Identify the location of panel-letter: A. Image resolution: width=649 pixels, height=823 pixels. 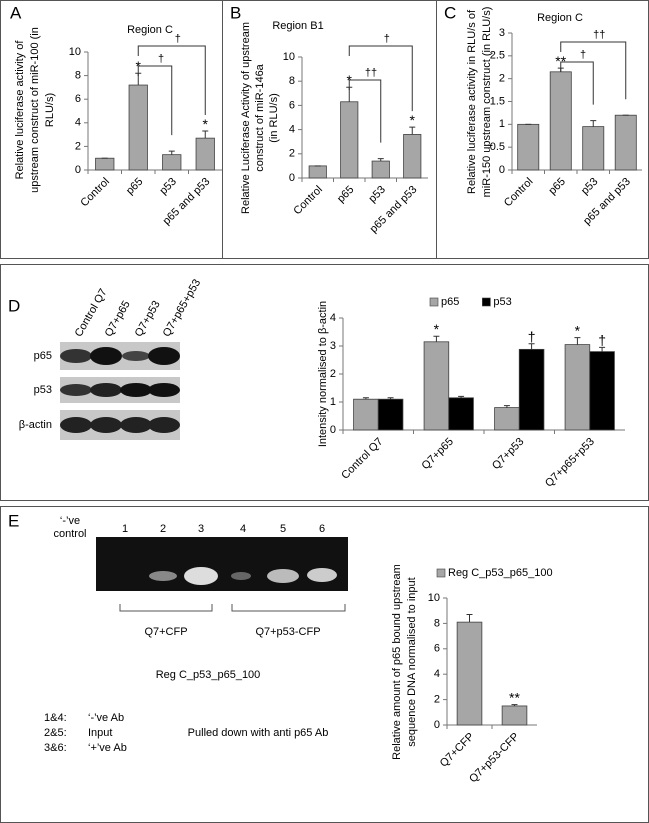
(16, 12).